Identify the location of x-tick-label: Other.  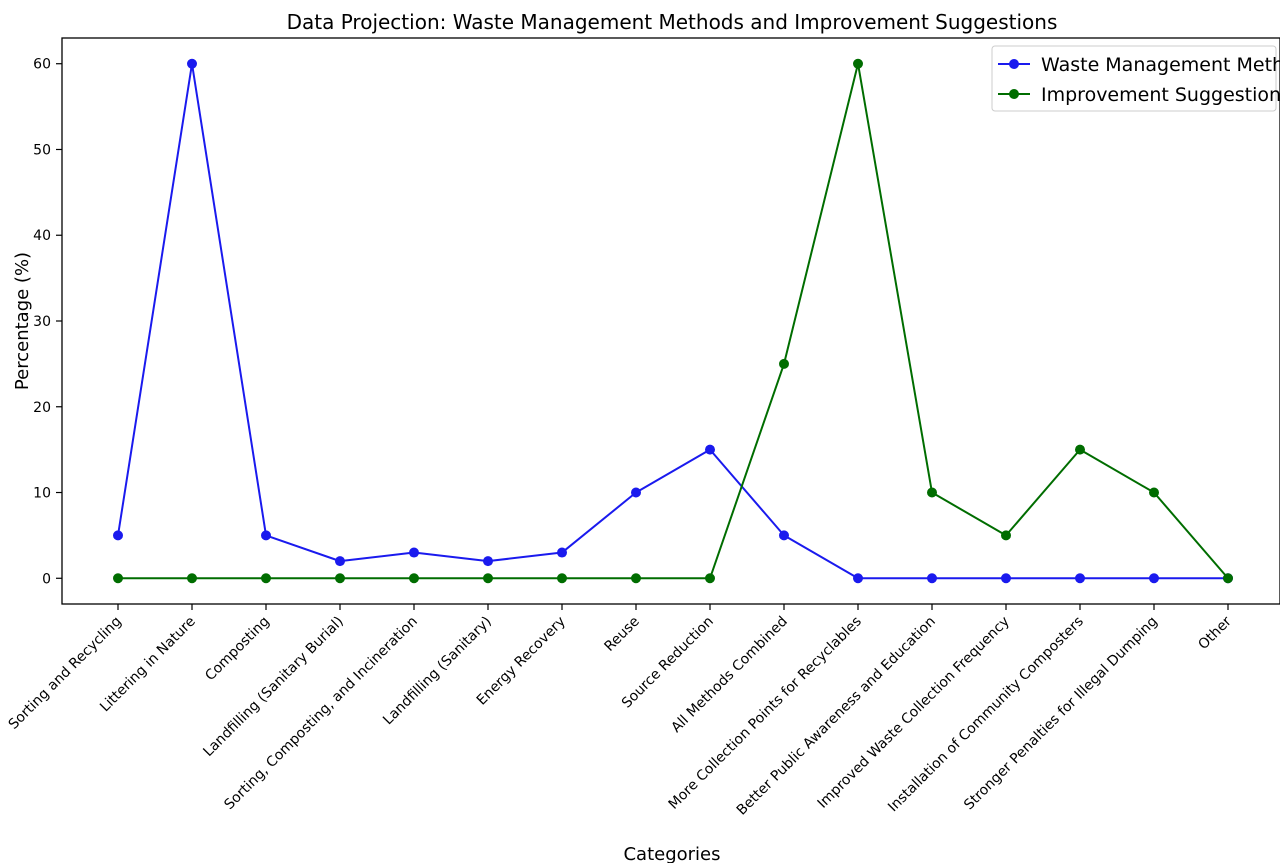
(1215, 633).